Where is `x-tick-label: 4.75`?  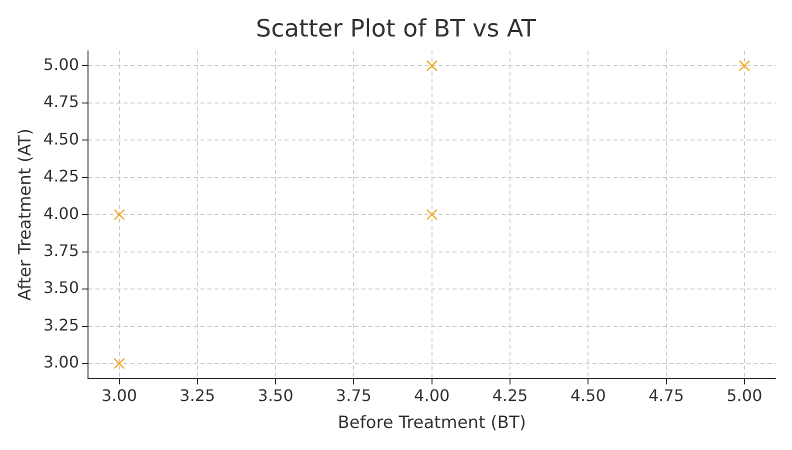 x-tick-label: 4.75 is located at coordinates (666, 396).